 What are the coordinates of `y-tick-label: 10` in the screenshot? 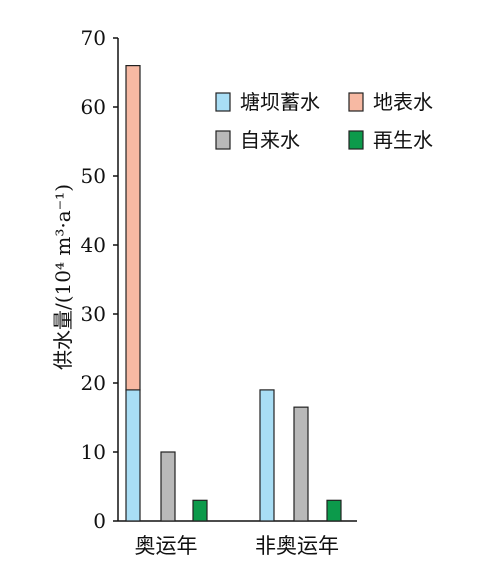 It's located at (93, 452).